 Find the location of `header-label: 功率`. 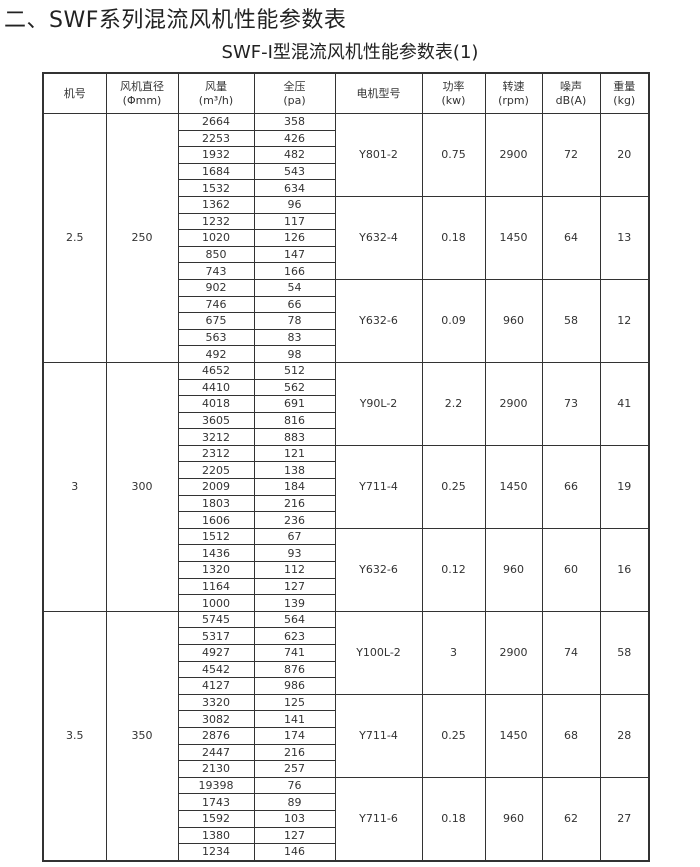

header-label: 功率 is located at coordinates (453, 86).